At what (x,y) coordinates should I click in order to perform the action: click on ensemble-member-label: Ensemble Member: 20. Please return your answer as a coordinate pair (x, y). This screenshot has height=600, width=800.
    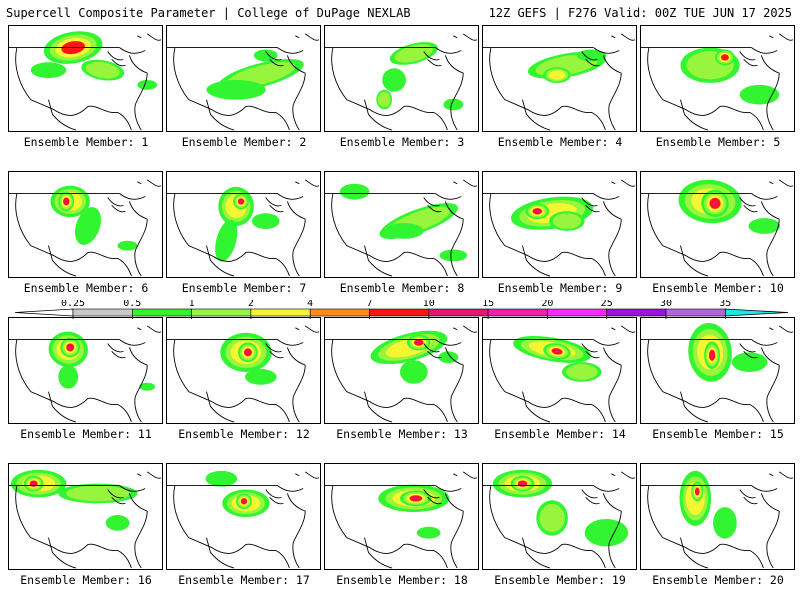
    Looking at the image, I should click on (718, 580).